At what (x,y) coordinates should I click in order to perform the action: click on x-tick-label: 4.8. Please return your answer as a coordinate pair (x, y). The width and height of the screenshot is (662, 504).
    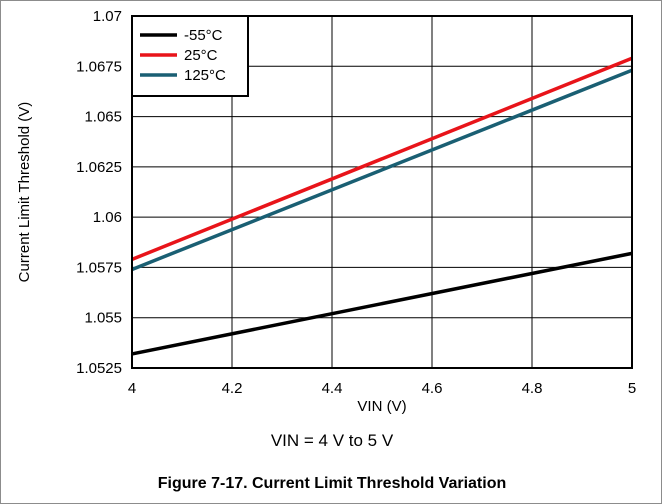
    Looking at the image, I should click on (532, 388).